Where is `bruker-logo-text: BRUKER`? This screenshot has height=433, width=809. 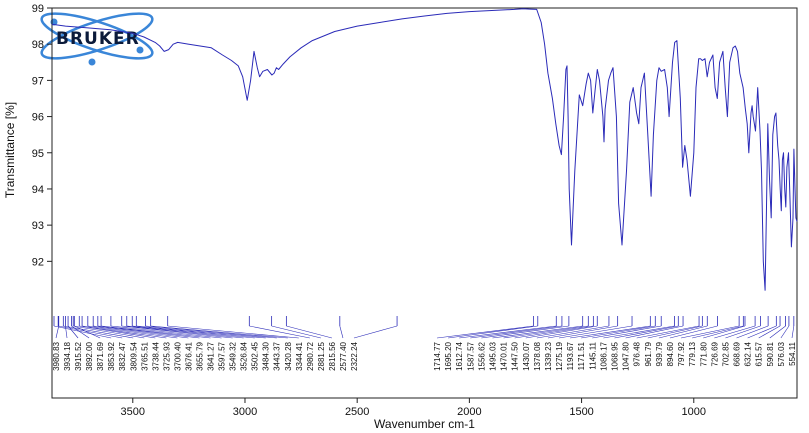
bruker-logo-text: BRUKER is located at coordinates (98, 39).